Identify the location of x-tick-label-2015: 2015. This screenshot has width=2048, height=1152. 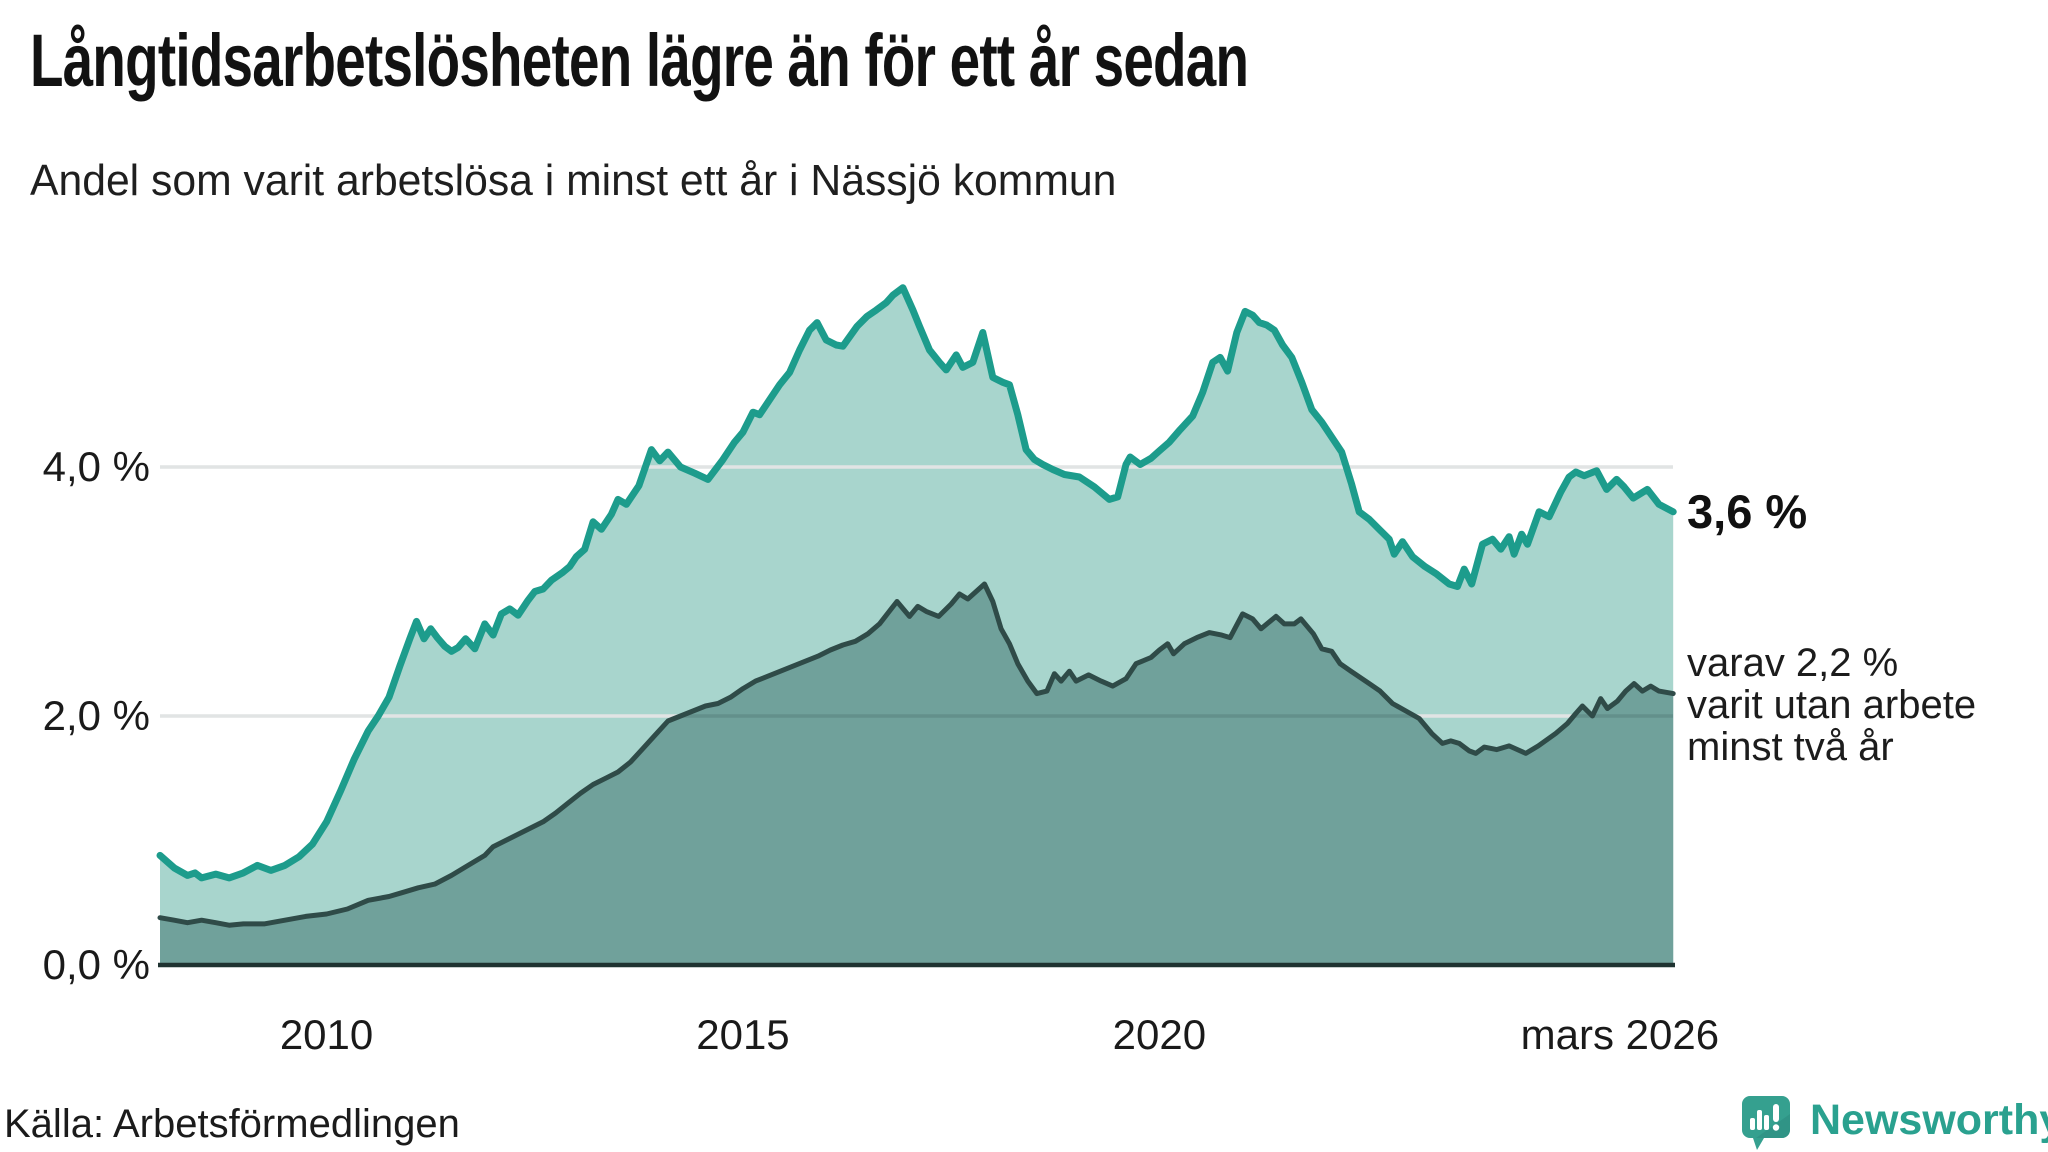
(743, 1034).